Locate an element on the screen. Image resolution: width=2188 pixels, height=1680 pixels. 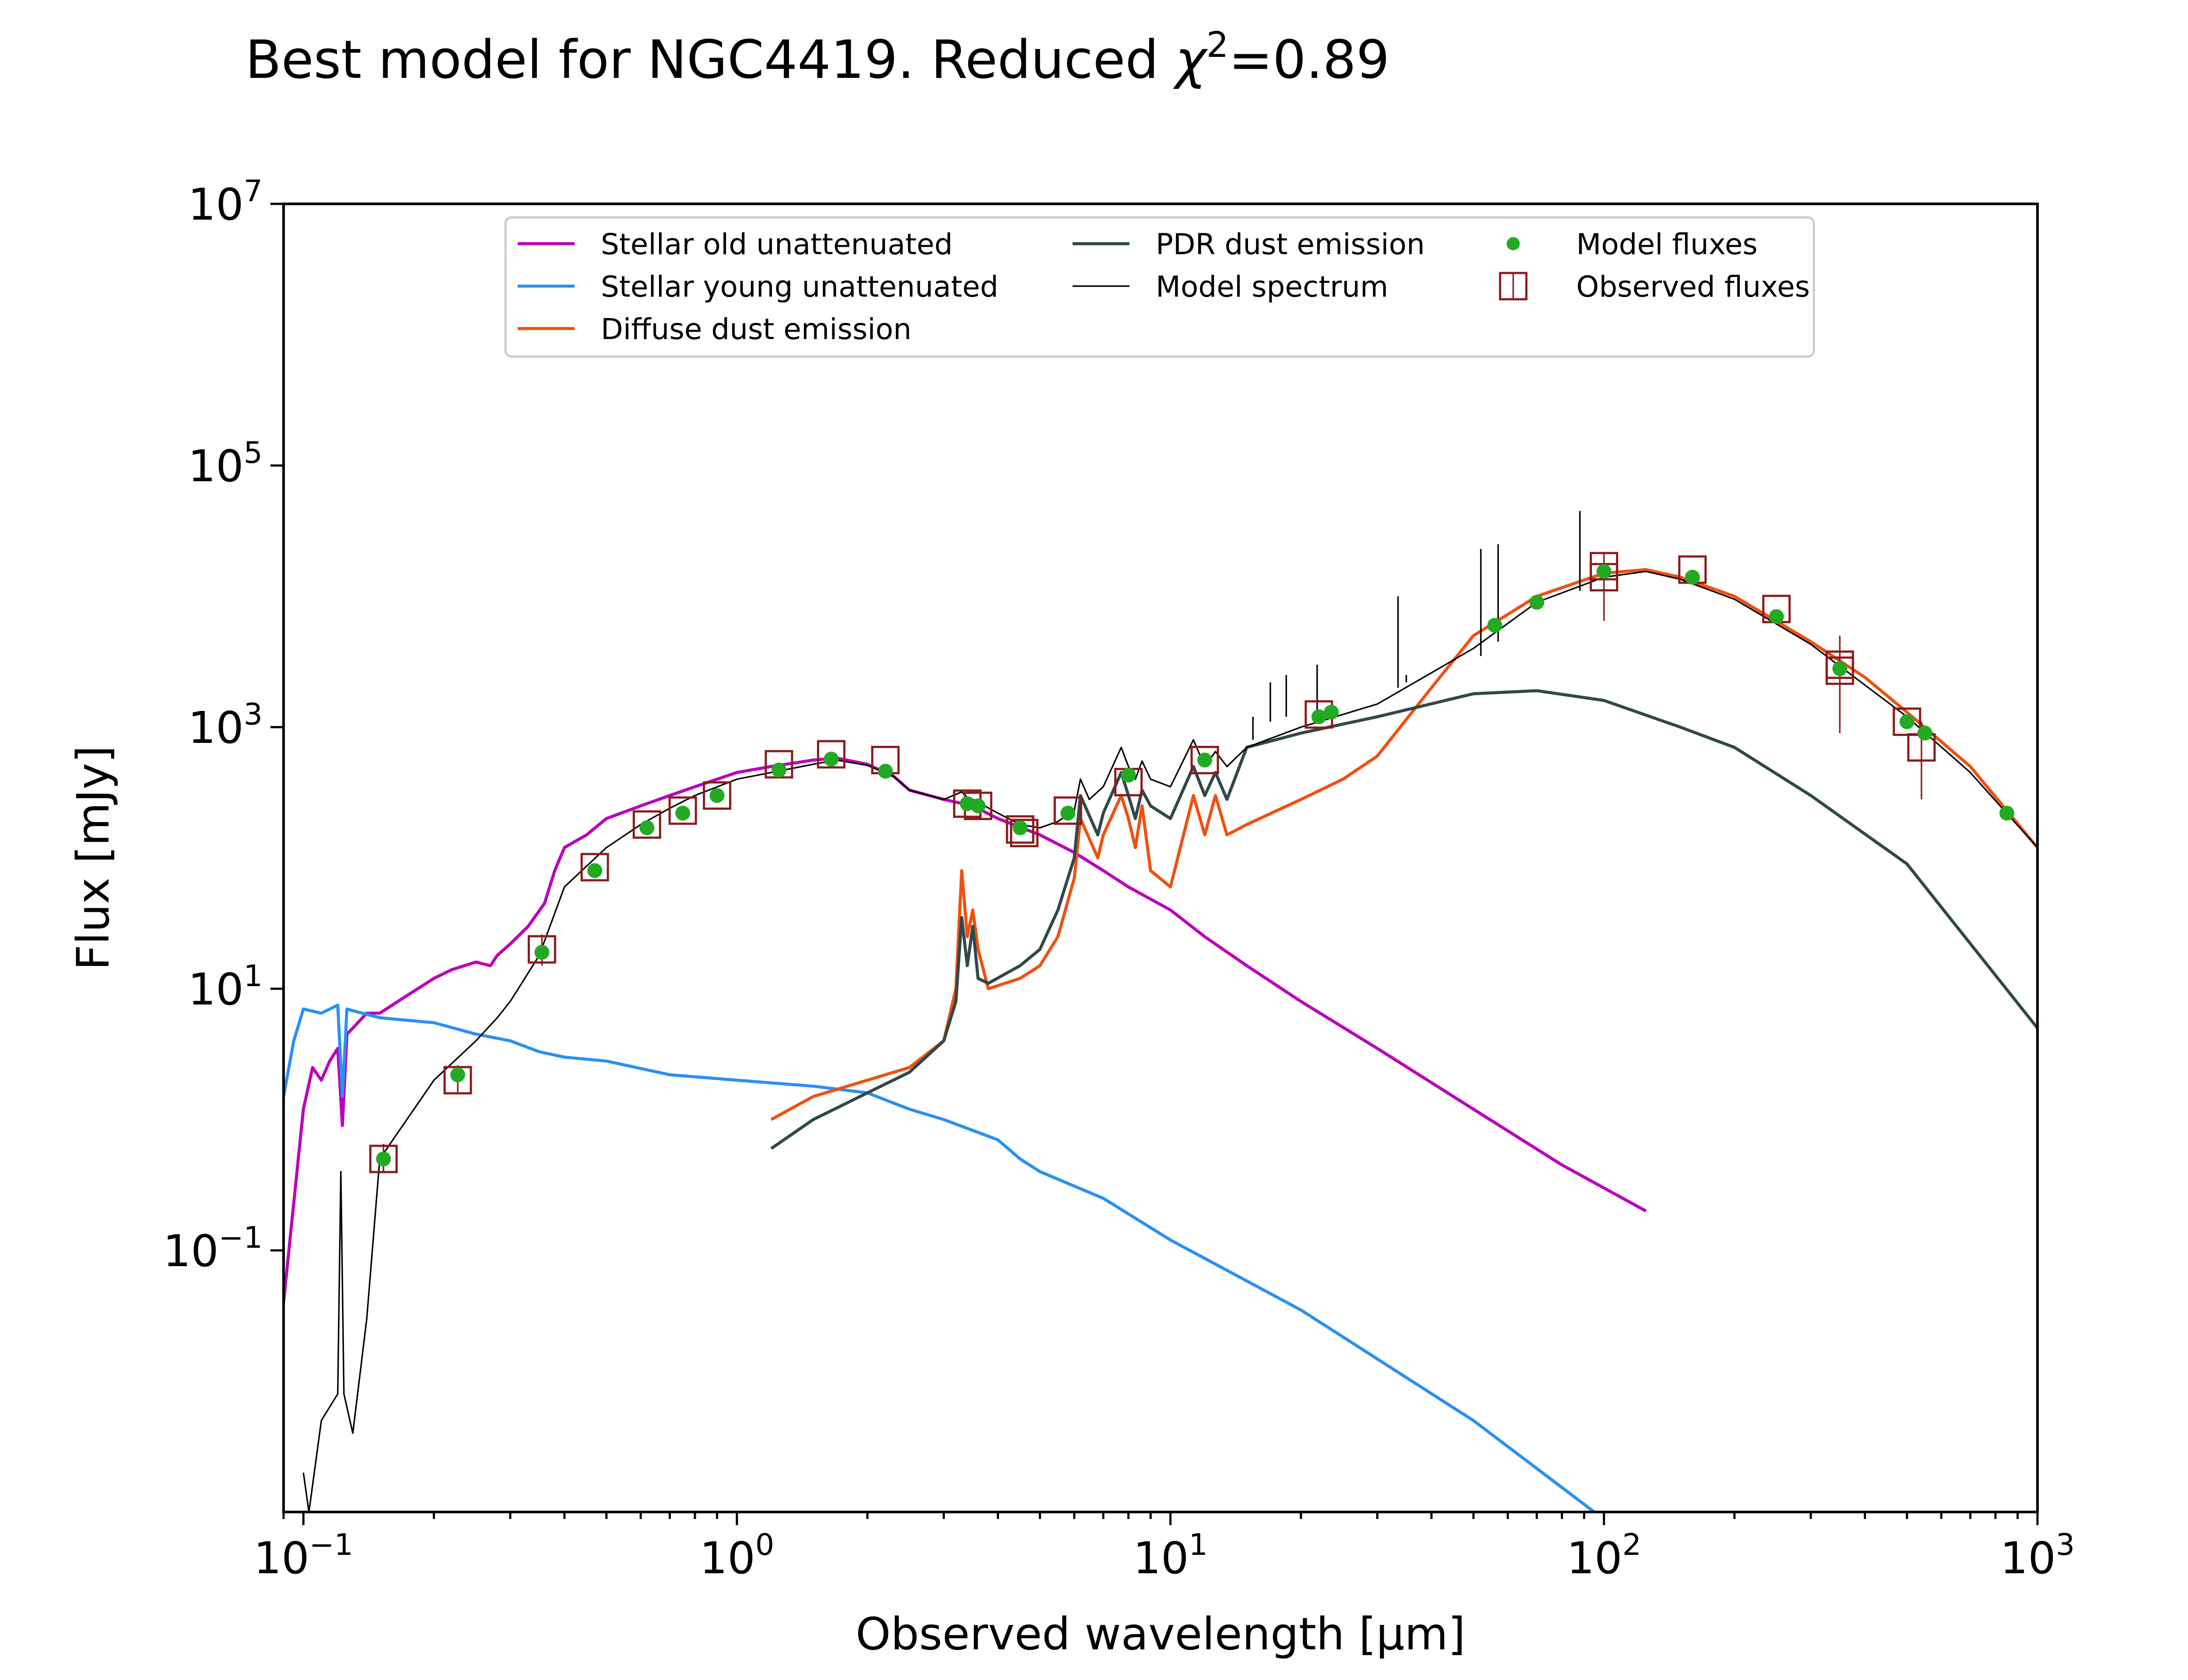
x-axis-label: Observed wavelength [μm] is located at coordinates (1161, 1634).